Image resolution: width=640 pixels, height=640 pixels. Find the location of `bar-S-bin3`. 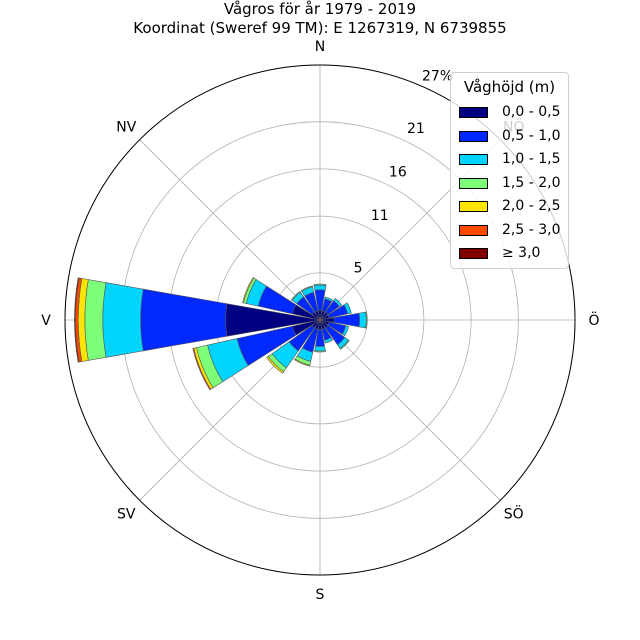

bar-S-bin3 is located at coordinates (320, 351).